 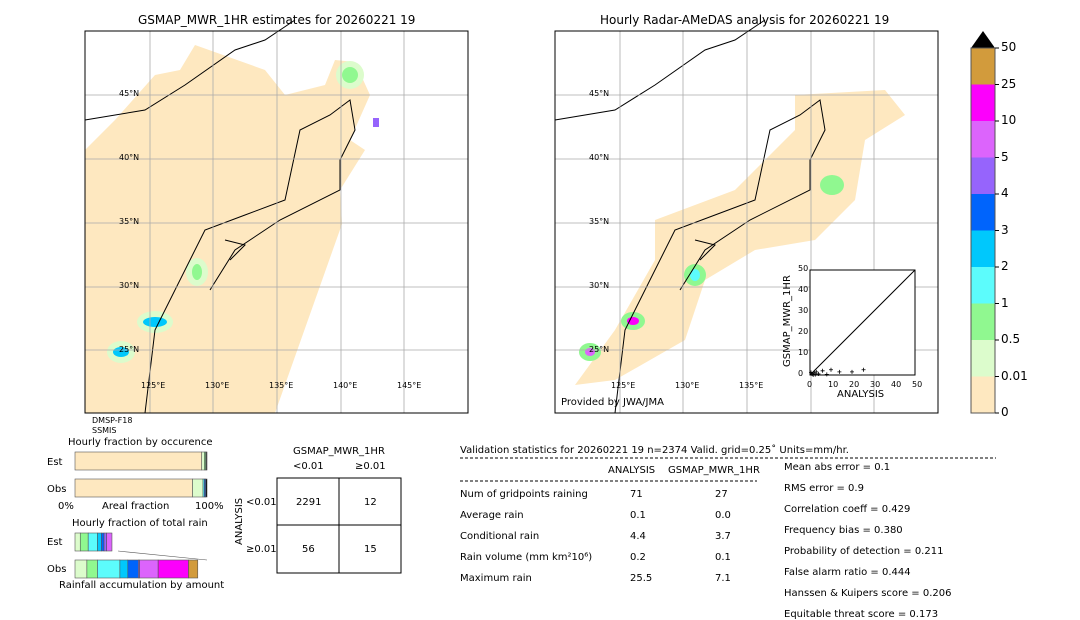 What do you see at coordinates (721, 494) in the screenshot?
I see `stats-gsmap-value: 27` at bounding box center [721, 494].